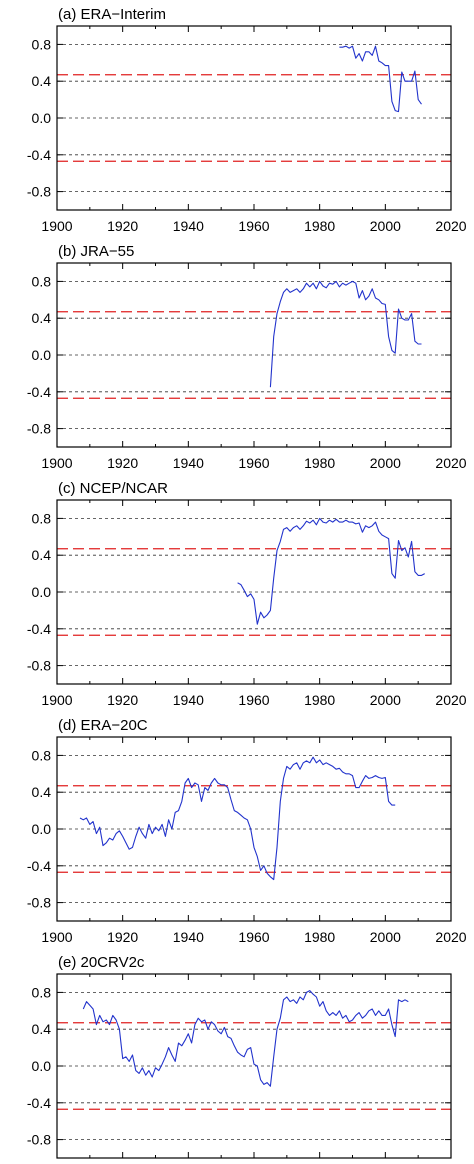 The image size is (474, 1164). Describe the element at coordinates (96, 251) in the screenshot. I see `chart-title: (b) JRA−55` at that location.